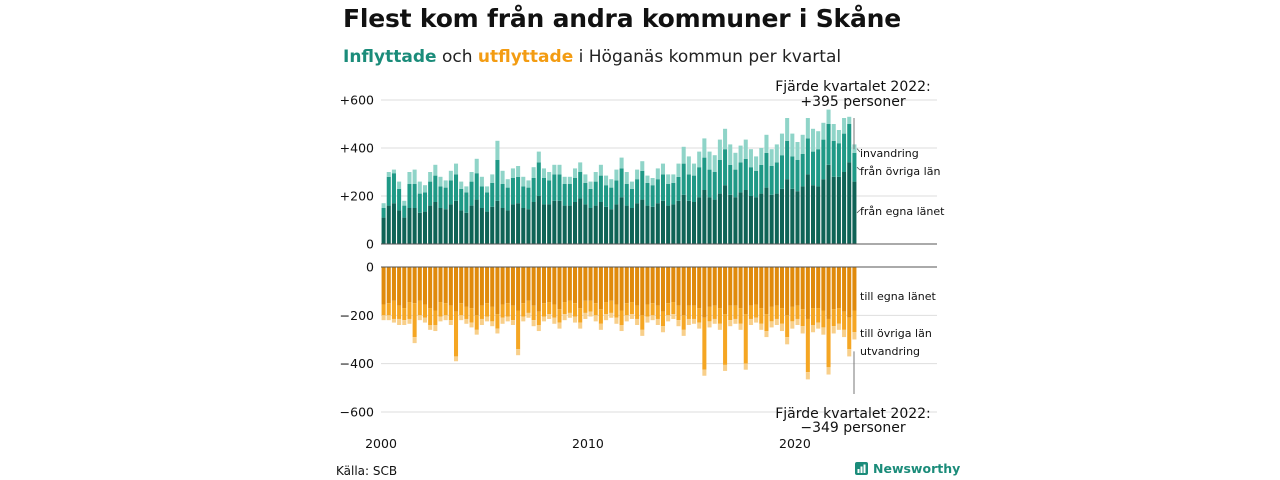 This screenshot has width=1280, height=480. I want to click on y-tick-label: +200, so click(357, 196).